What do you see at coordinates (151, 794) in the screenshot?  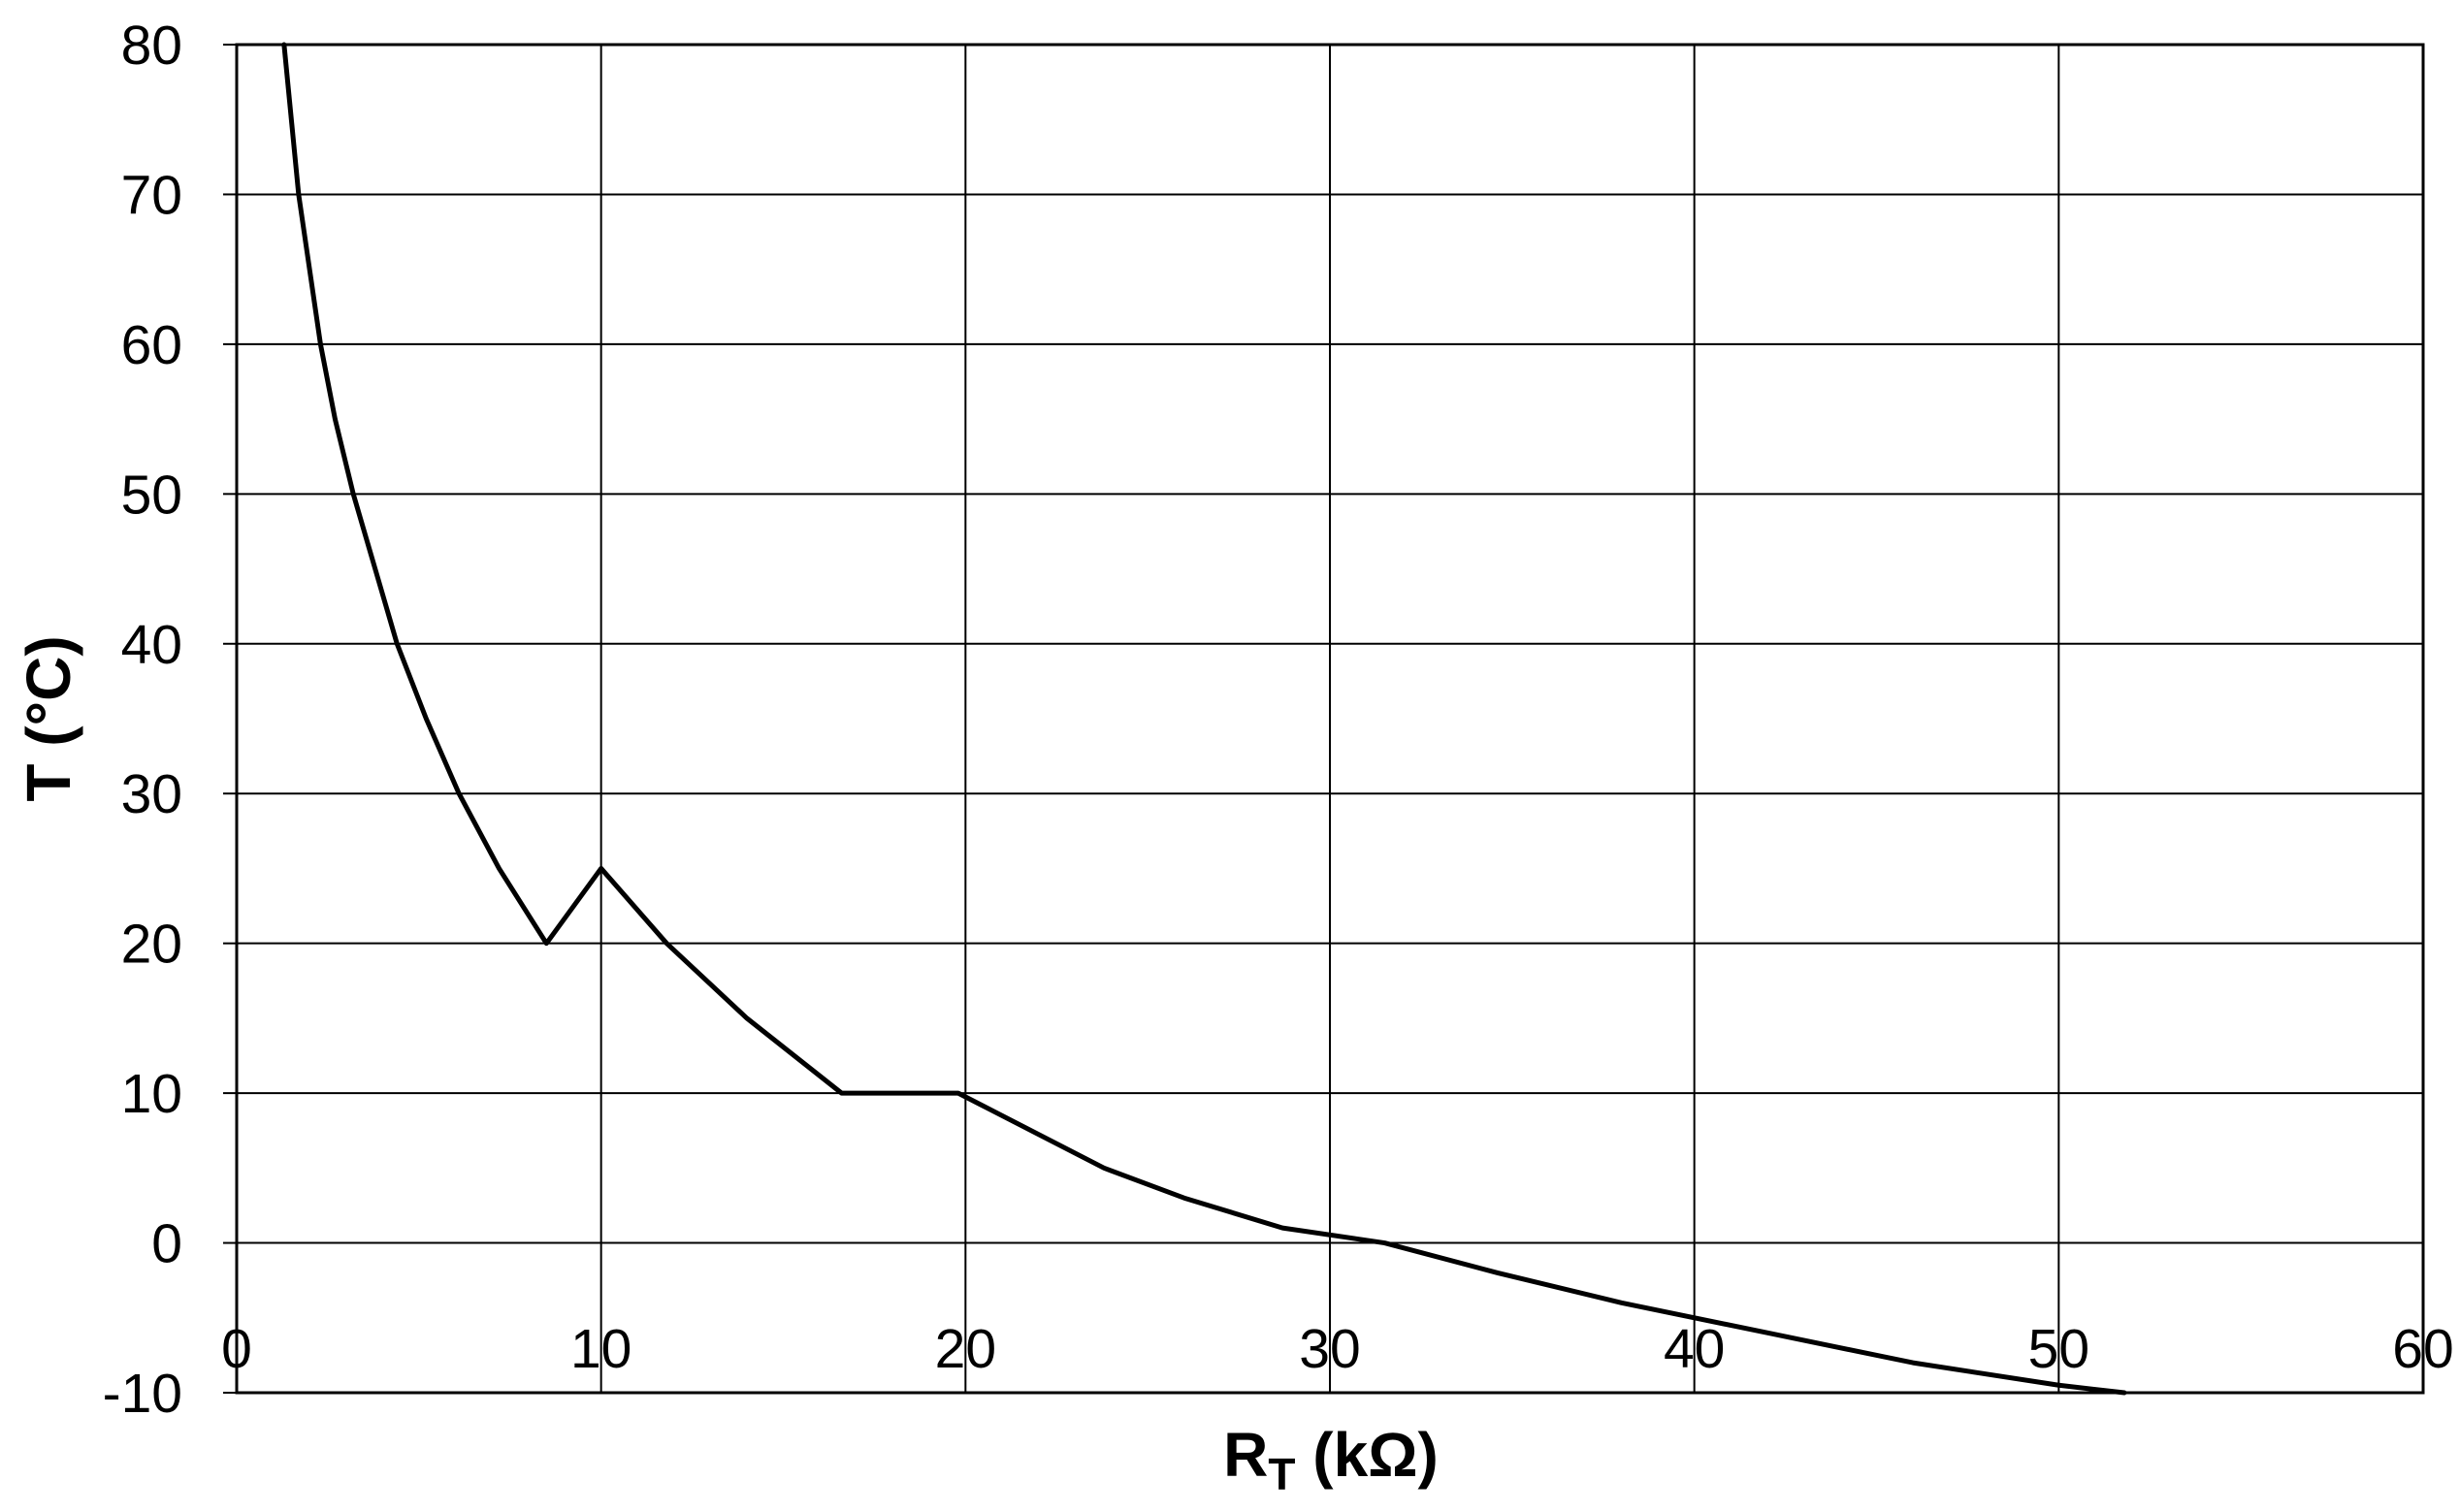 I see `y-tick-label: 30` at bounding box center [151, 794].